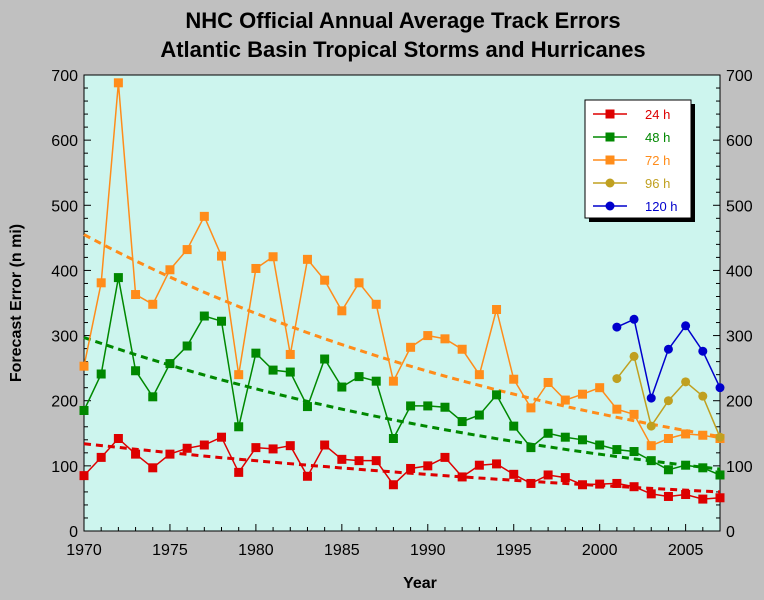 The width and height of the screenshot is (764, 600). What do you see at coordinates (739, 337) in the screenshot?
I see `y-tick-label-right: 300` at bounding box center [739, 337].